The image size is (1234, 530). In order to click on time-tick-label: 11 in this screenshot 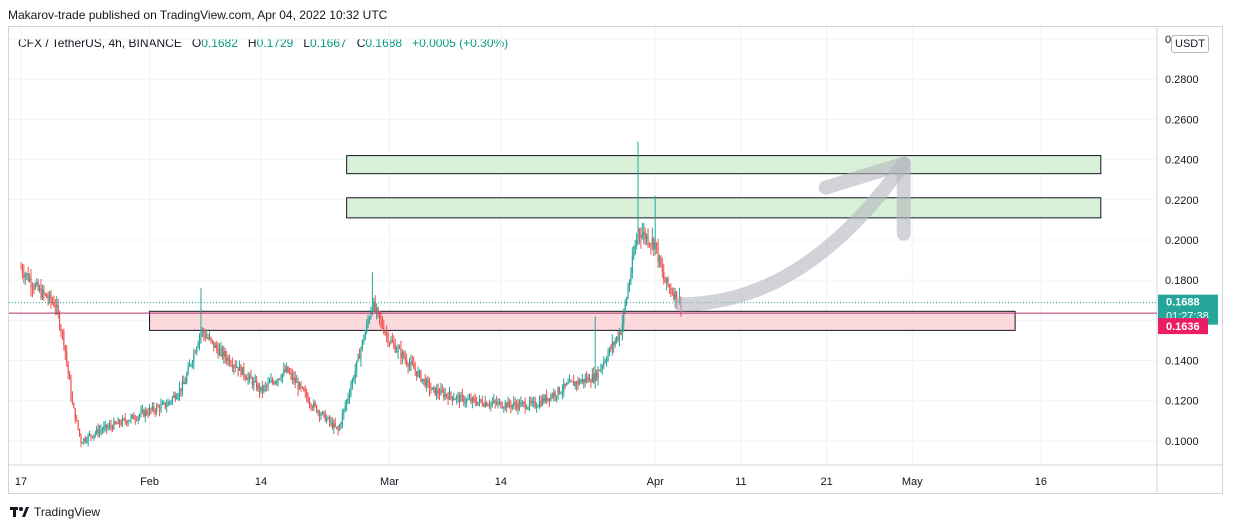, I will do `click(740, 482)`.